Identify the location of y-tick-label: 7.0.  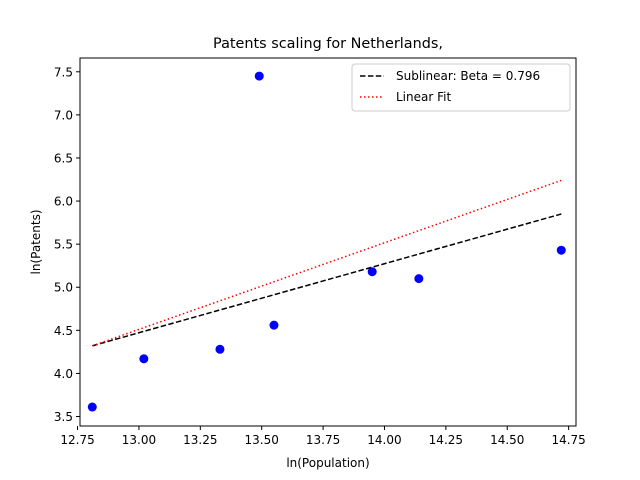
(63, 115).